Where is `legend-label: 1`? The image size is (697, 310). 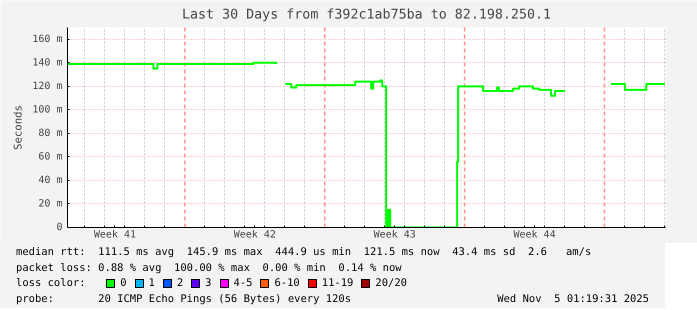
legend-label: 1 is located at coordinates (151, 284).